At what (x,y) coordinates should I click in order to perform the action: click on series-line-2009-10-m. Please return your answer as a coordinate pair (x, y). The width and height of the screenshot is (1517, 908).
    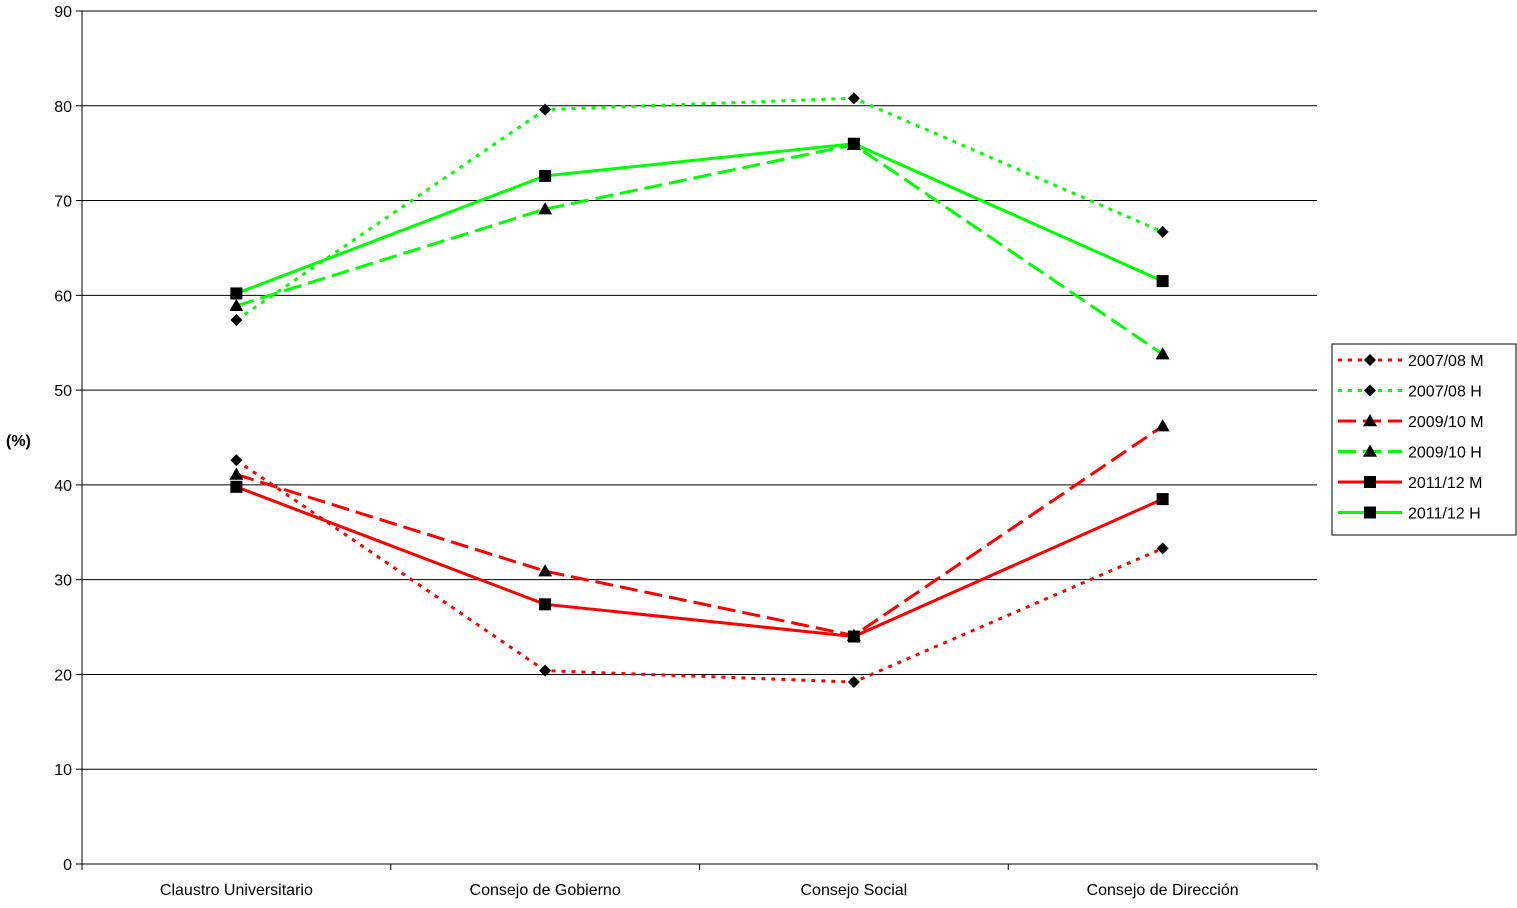
    Looking at the image, I should click on (699, 531).